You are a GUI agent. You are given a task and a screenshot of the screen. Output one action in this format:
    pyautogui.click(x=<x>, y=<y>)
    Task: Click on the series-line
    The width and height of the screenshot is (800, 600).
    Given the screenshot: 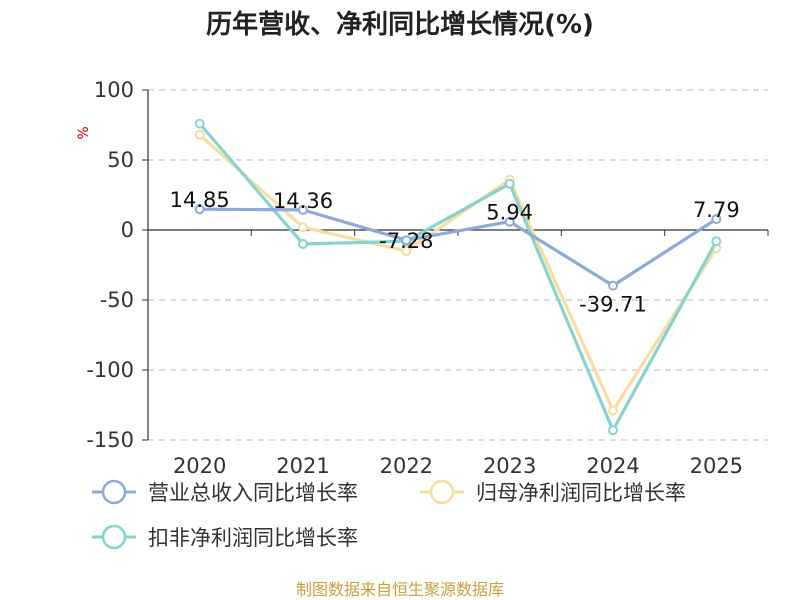 What is the action you would take?
    pyautogui.click(x=458, y=247)
    